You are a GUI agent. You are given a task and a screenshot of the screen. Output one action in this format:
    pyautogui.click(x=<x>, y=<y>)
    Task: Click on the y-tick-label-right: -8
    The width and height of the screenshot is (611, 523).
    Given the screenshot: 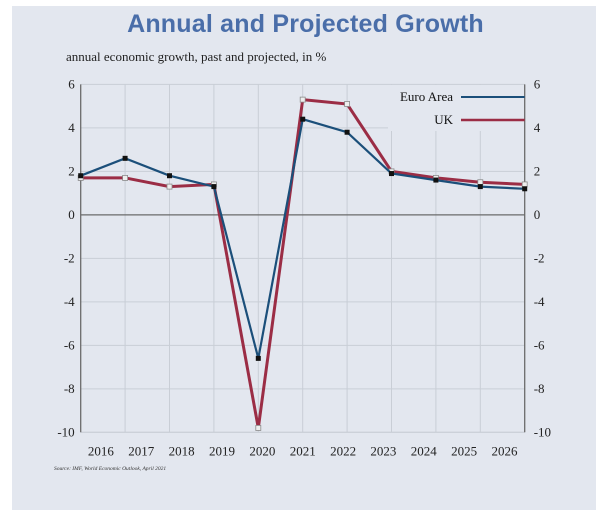 What is the action you would take?
    pyautogui.click(x=539, y=388)
    